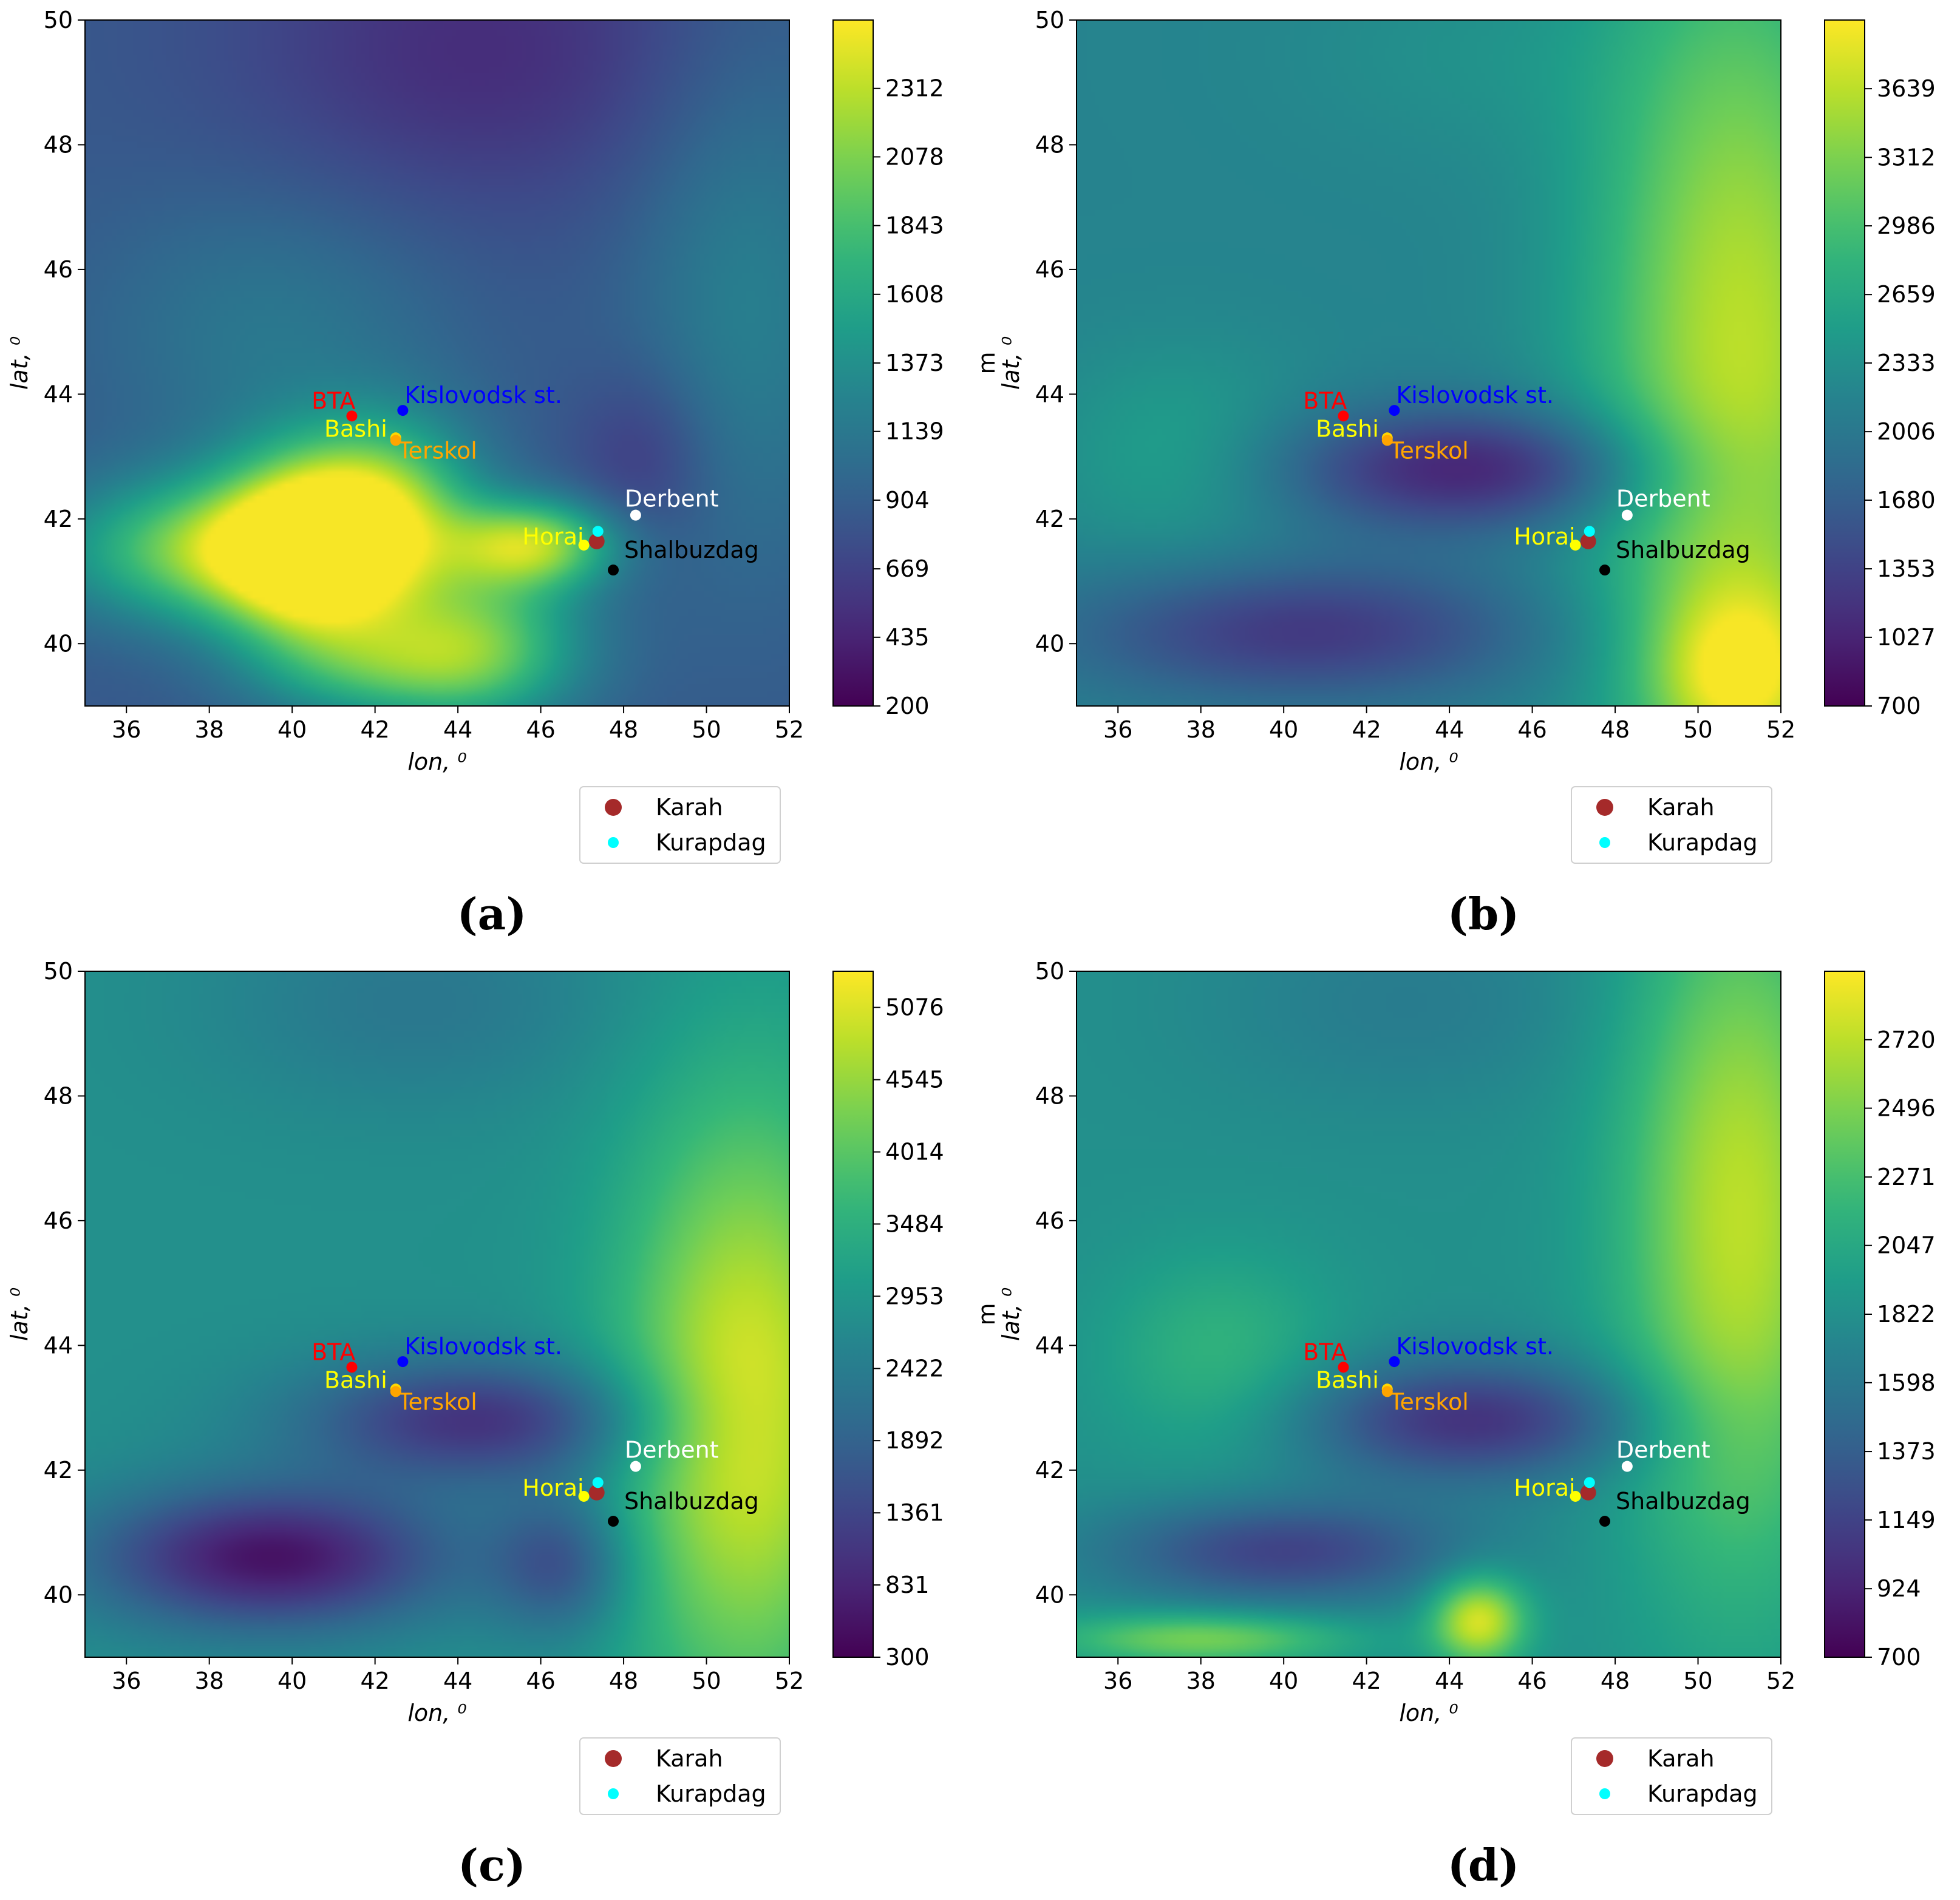 This screenshot has height=1900, width=1960. What do you see at coordinates (1428, 761) in the screenshot?
I see `x-axis-label: lon, ⁰` at bounding box center [1428, 761].